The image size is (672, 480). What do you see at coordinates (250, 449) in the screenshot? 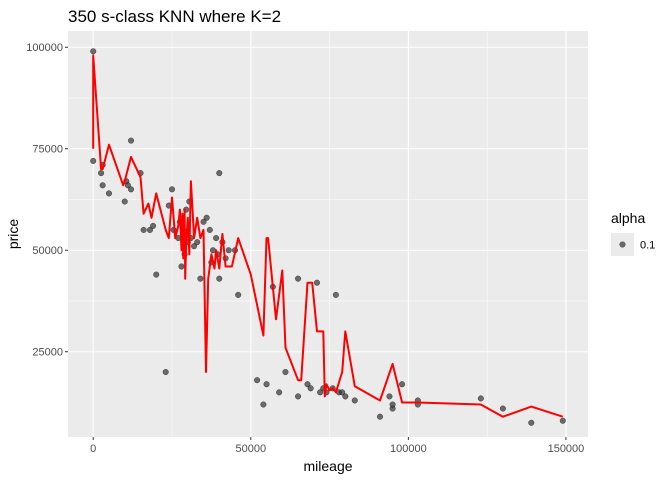
I see `x-tick-label: 50000` at bounding box center [250, 449].